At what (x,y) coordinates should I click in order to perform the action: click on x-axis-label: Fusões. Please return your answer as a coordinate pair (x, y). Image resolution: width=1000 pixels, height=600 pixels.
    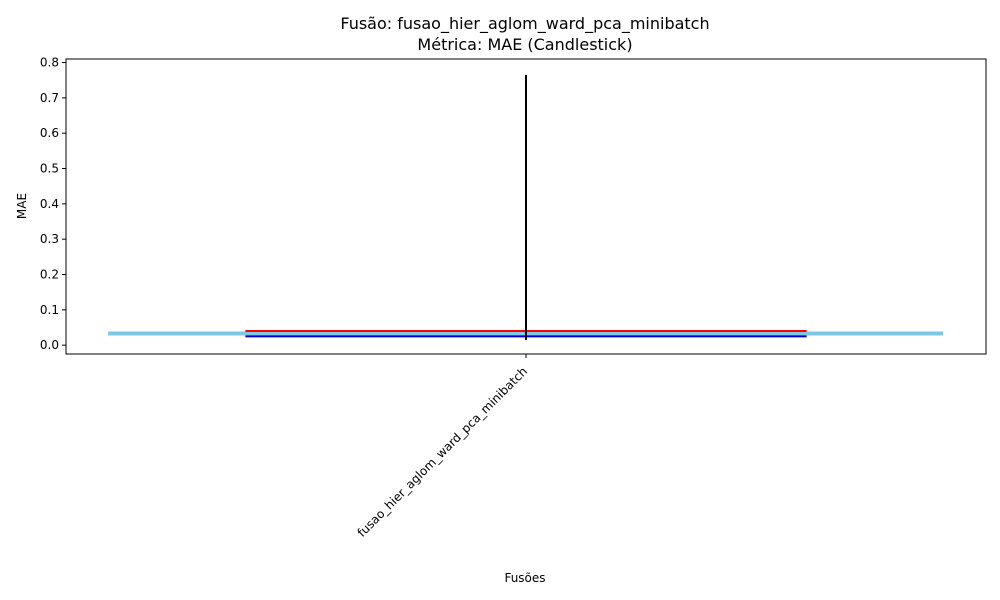
    Looking at the image, I should click on (524, 578).